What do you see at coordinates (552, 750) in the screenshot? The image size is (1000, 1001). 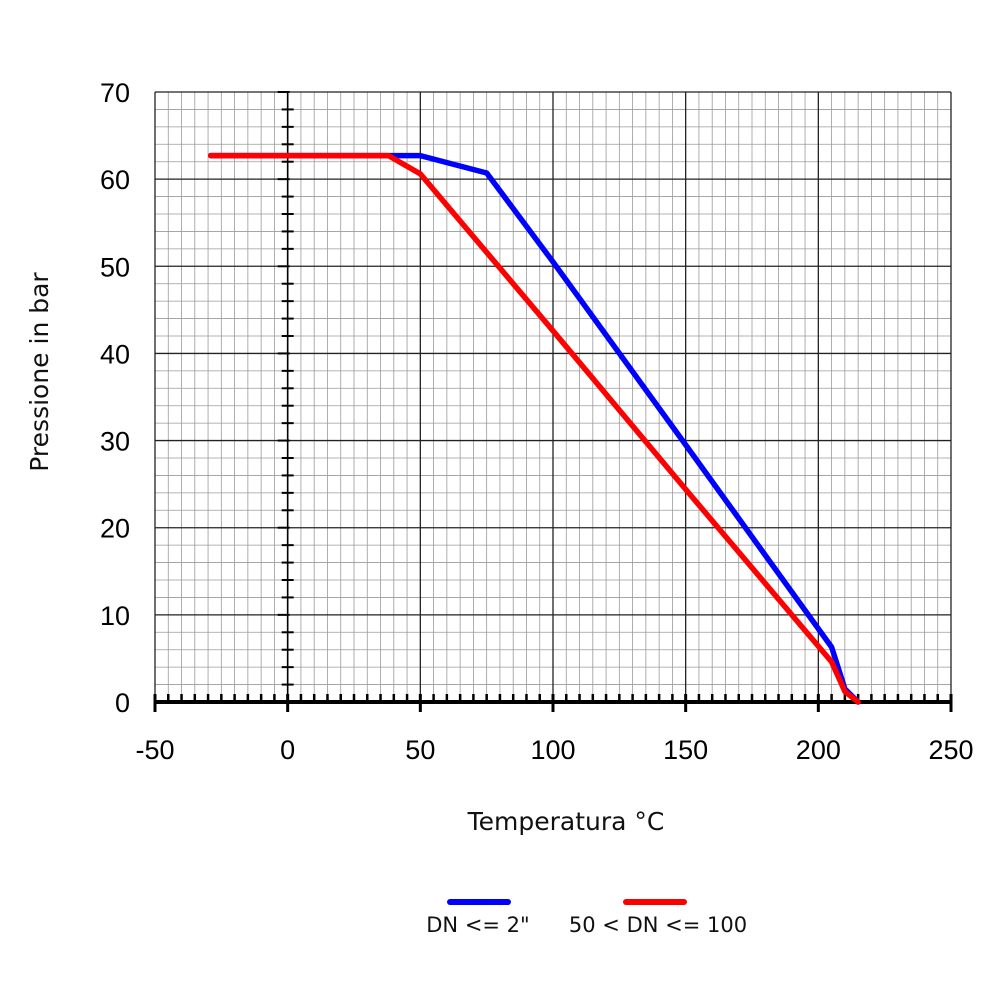 I see `x-tick-label: 100` at bounding box center [552, 750].